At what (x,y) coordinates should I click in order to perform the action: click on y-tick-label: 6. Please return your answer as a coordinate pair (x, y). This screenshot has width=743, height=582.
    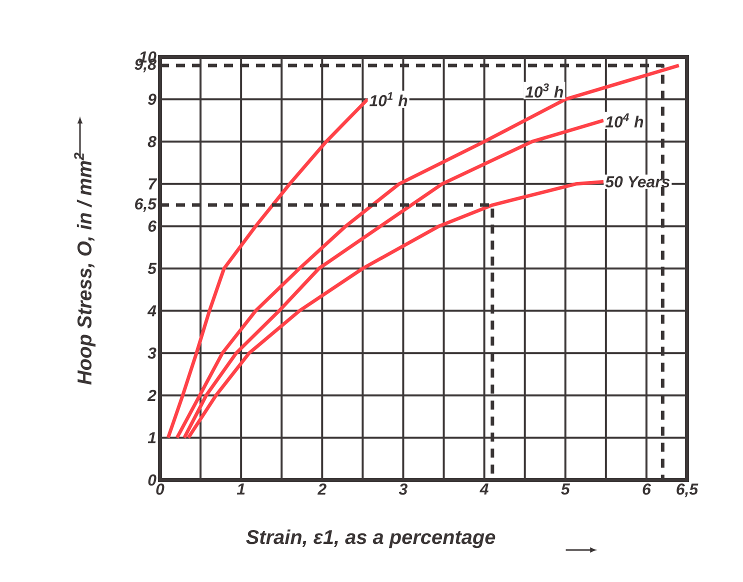
    Looking at the image, I should click on (152, 226).